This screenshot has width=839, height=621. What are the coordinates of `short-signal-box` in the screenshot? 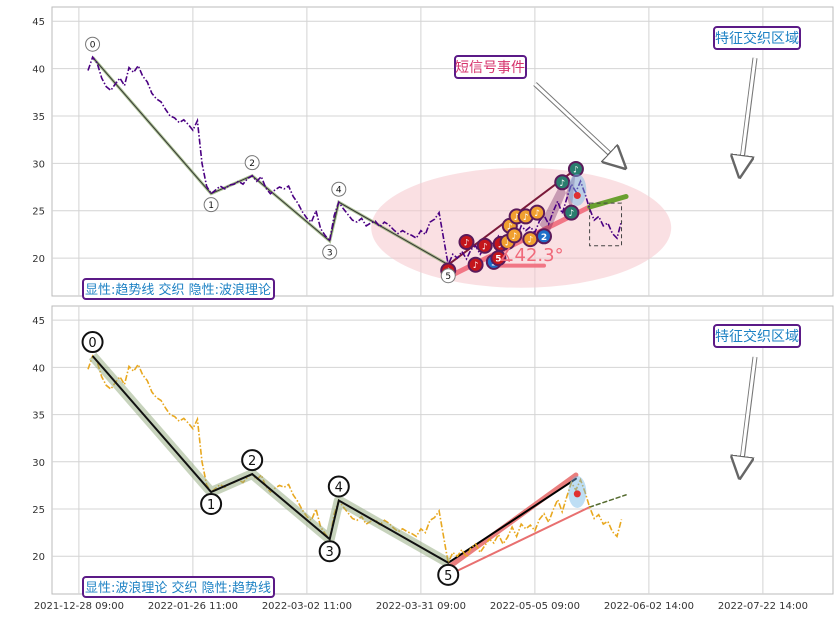 It's located at (490, 67).